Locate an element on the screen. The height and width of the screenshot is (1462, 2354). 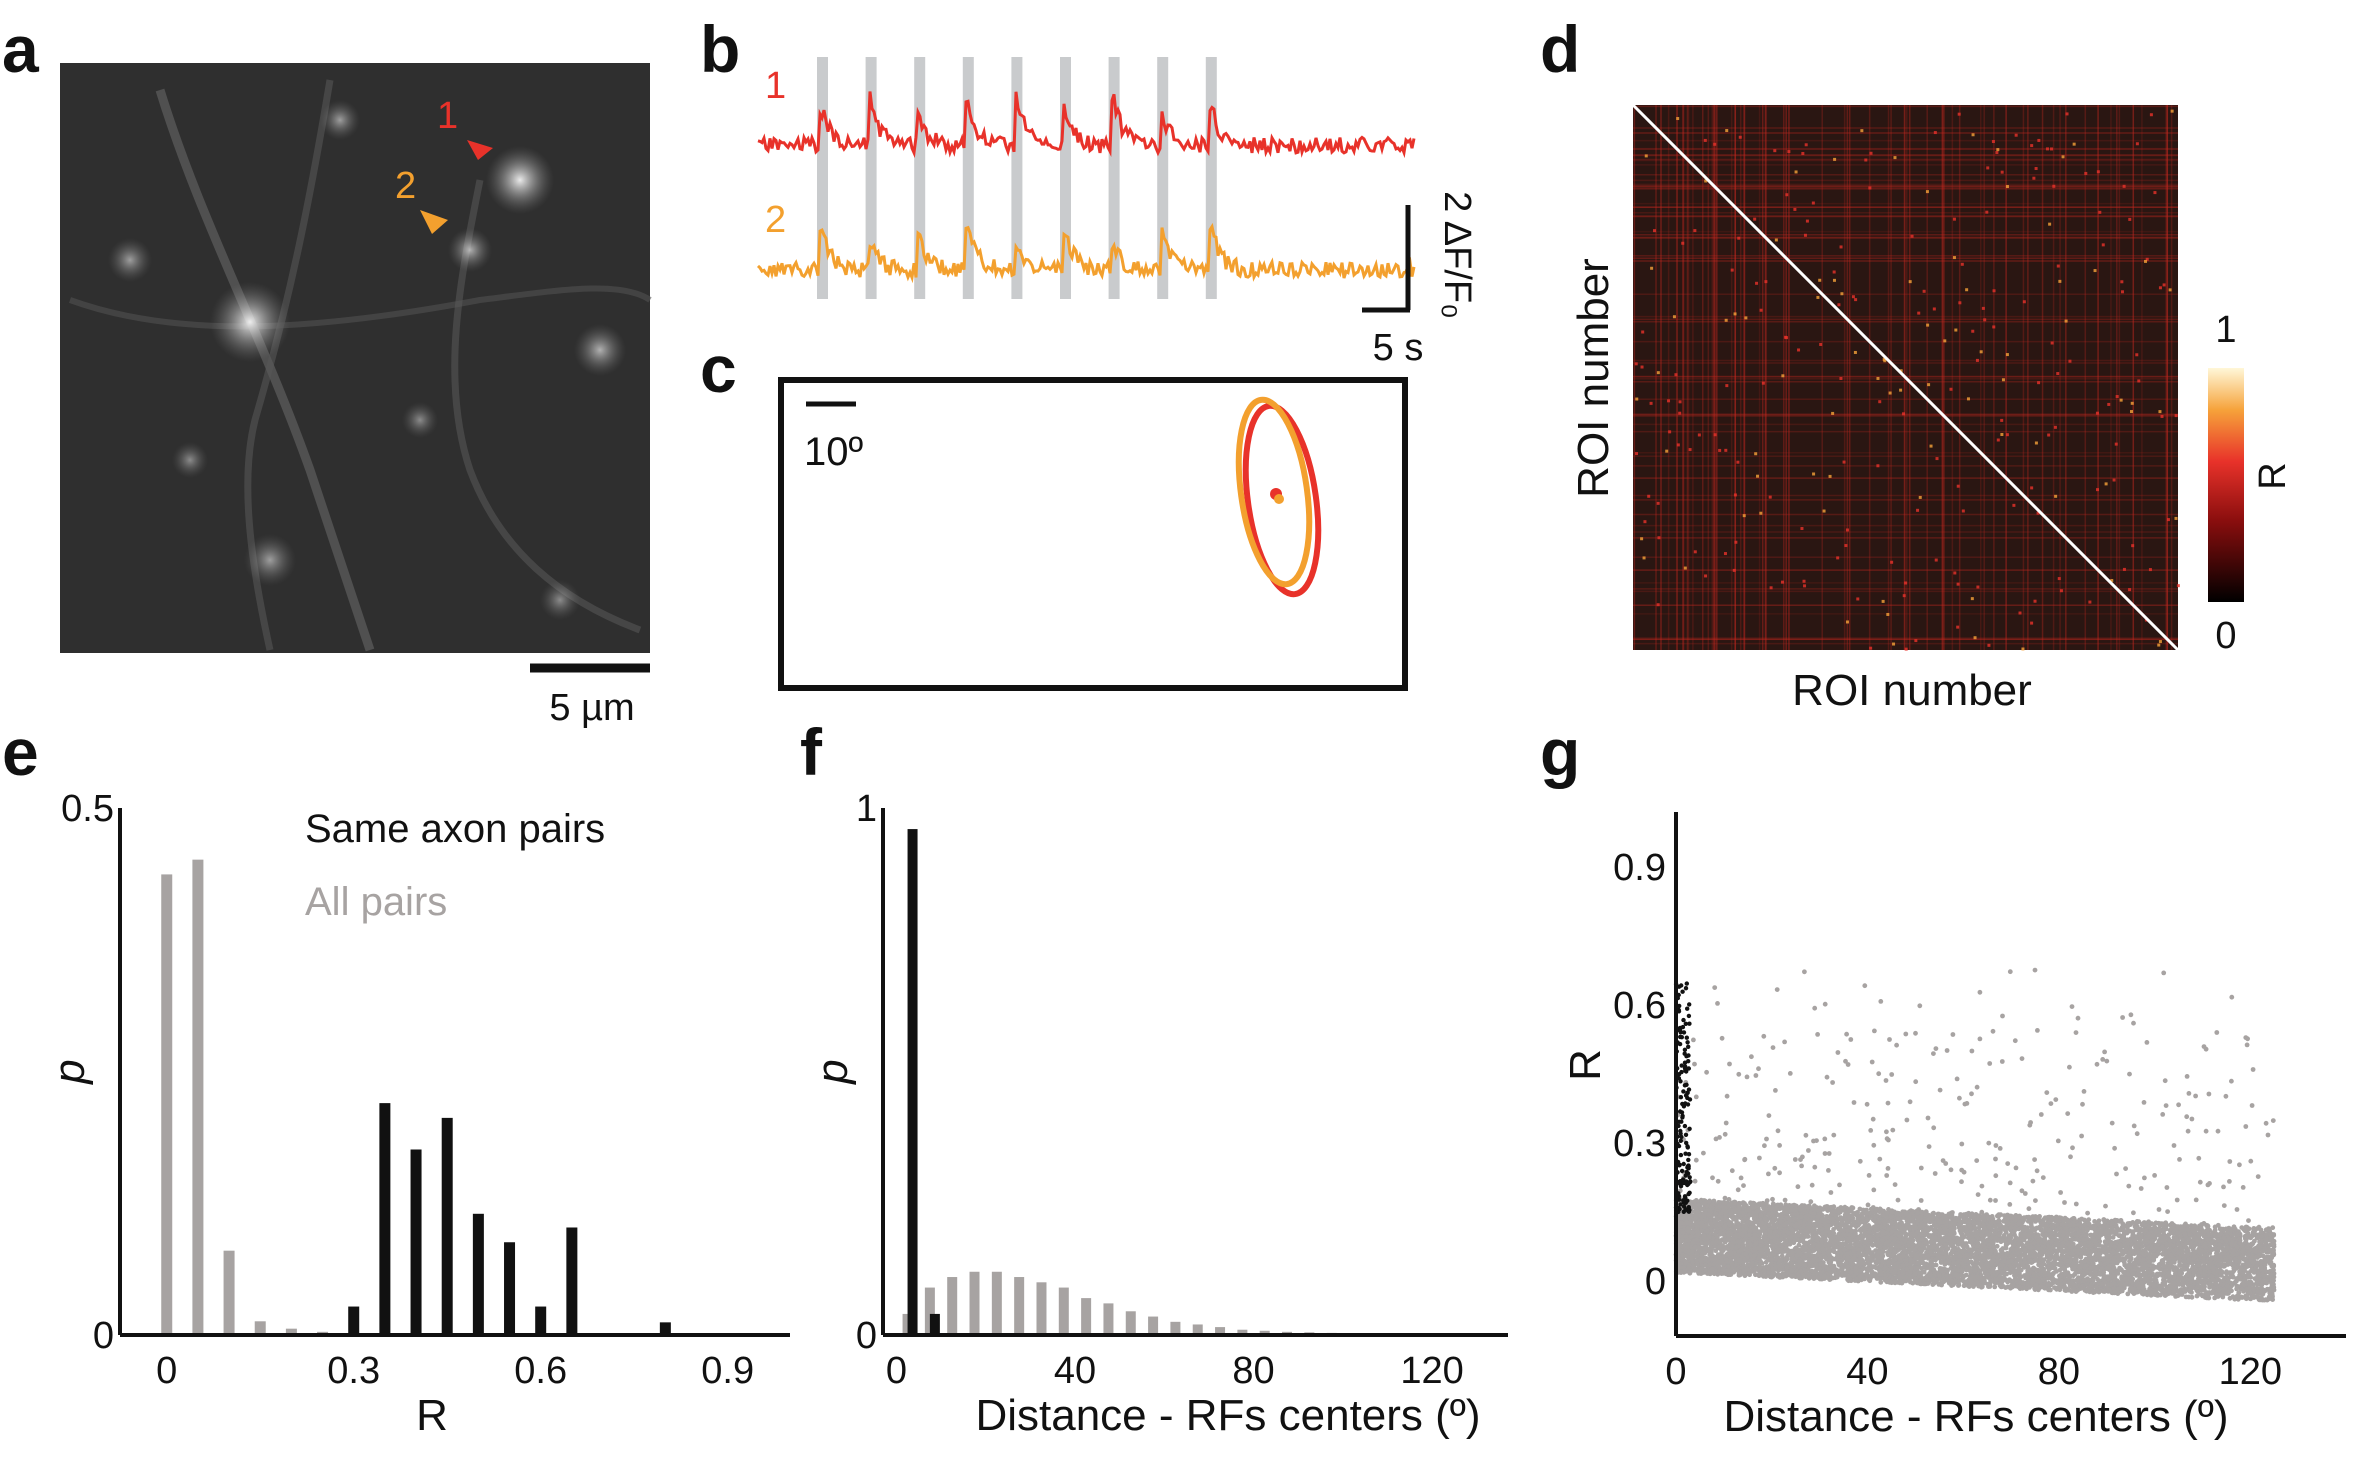
legend-all-pairs: All pairs is located at coordinates (376, 902).